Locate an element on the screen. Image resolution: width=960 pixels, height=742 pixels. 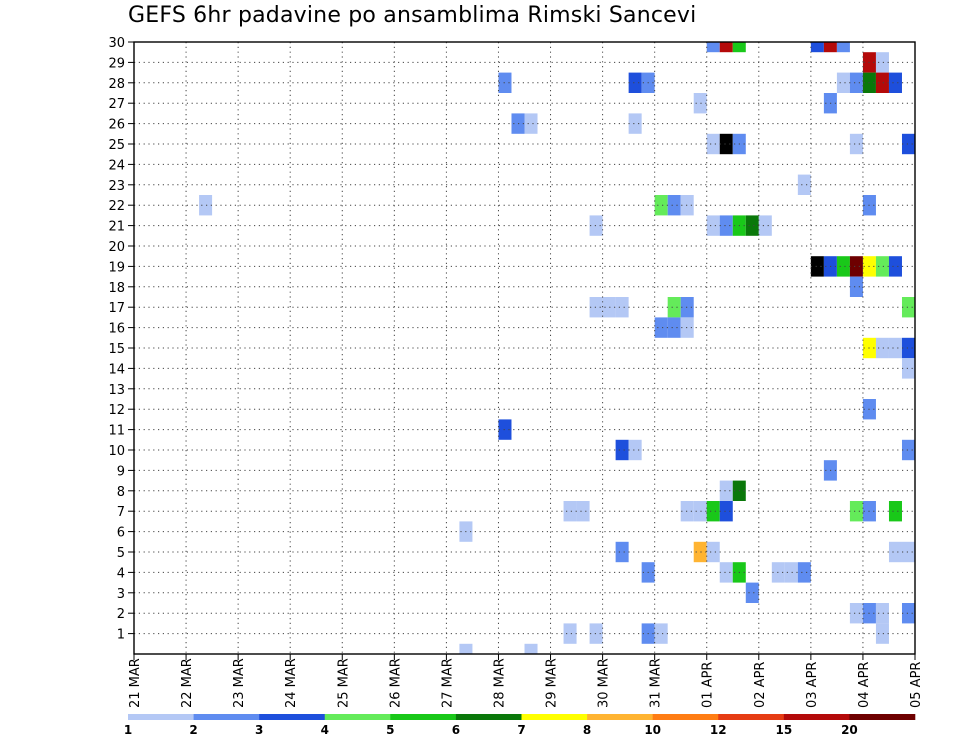
y-tick-label: 9 is located at coordinates (121, 471).